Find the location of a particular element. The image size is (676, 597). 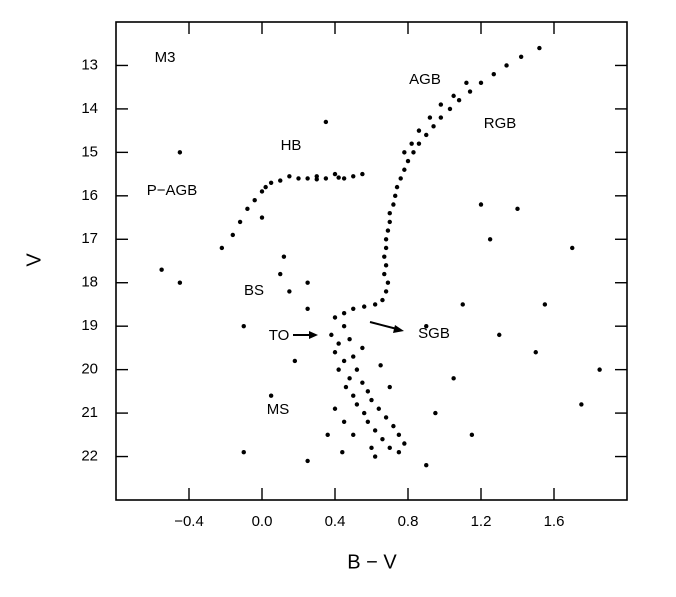

y-tick-label: 19 is located at coordinates (89, 325).